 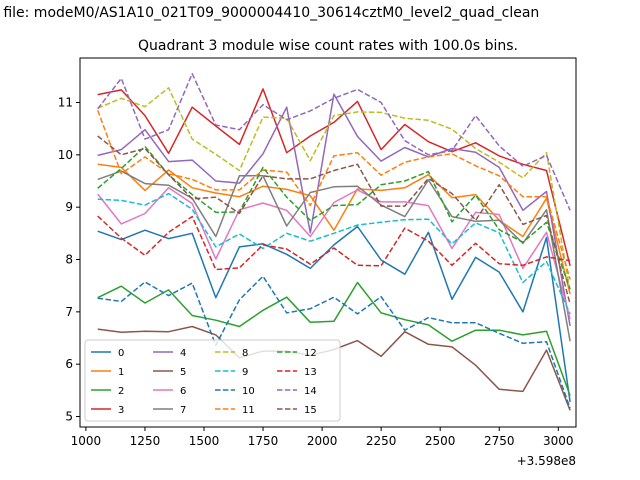 What do you see at coordinates (546, 461) in the screenshot?
I see `x-offset-label: +3.598e8` at bounding box center [546, 461].